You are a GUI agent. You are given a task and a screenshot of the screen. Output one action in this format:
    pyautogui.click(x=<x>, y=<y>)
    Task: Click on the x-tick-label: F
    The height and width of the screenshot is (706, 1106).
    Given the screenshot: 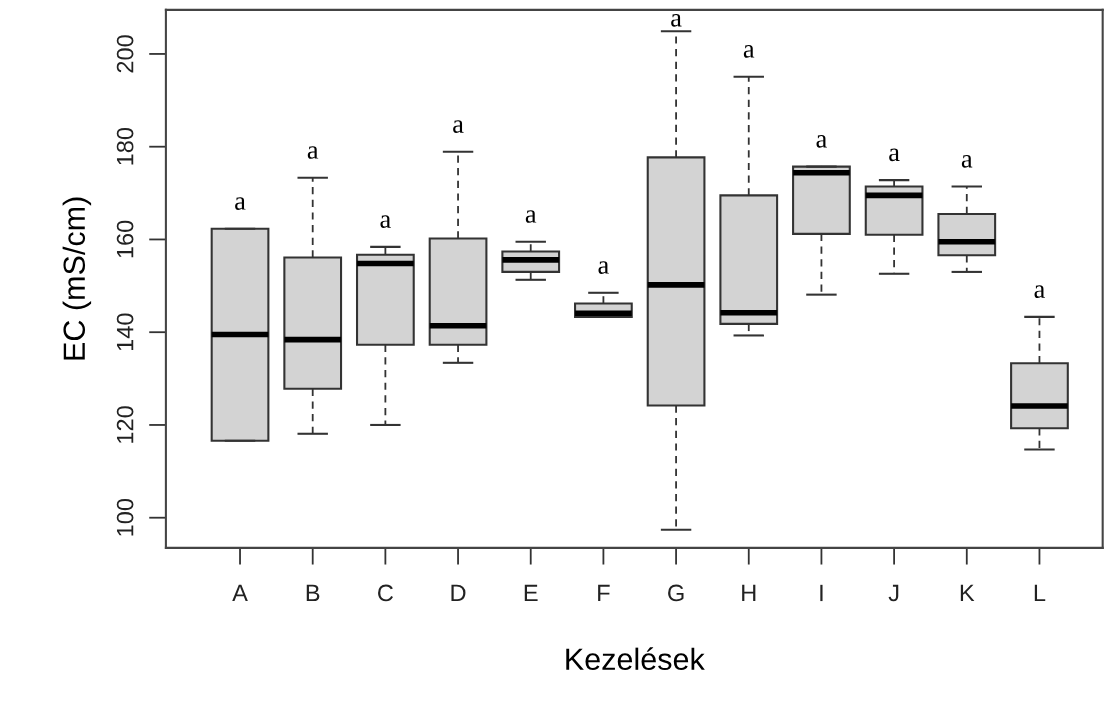 What is the action you would take?
    pyautogui.click(x=604, y=593)
    